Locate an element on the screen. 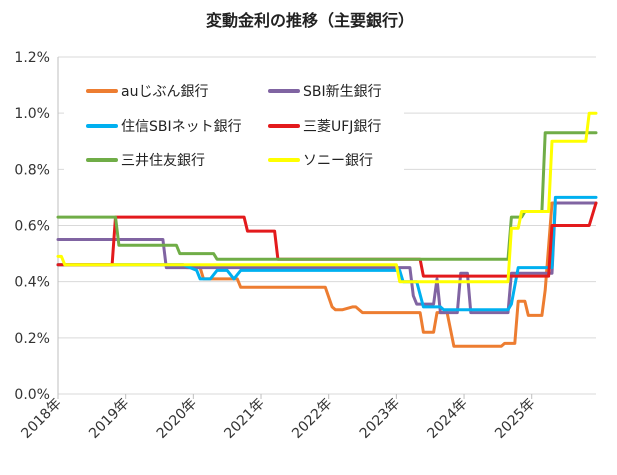 This screenshot has width=617, height=475. legend-label-5: 三井住友銀行 is located at coordinates (163, 161).